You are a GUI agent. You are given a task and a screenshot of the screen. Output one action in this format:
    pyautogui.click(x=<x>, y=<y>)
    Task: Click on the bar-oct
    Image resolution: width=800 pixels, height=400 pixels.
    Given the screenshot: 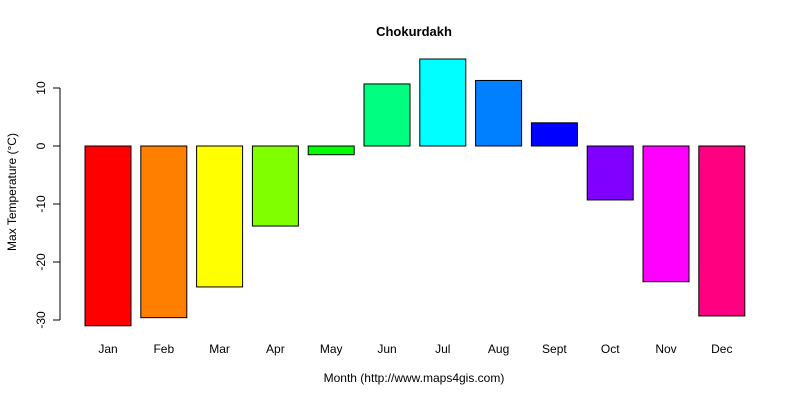 What is the action you would take?
    pyautogui.click(x=610, y=173)
    